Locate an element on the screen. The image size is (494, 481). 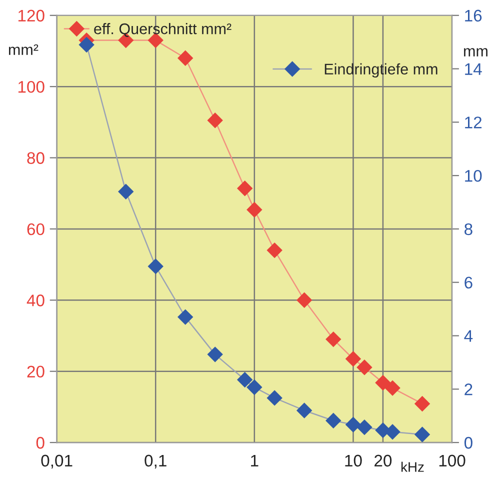
y-tick-label: 120 is located at coordinates (31, 16).